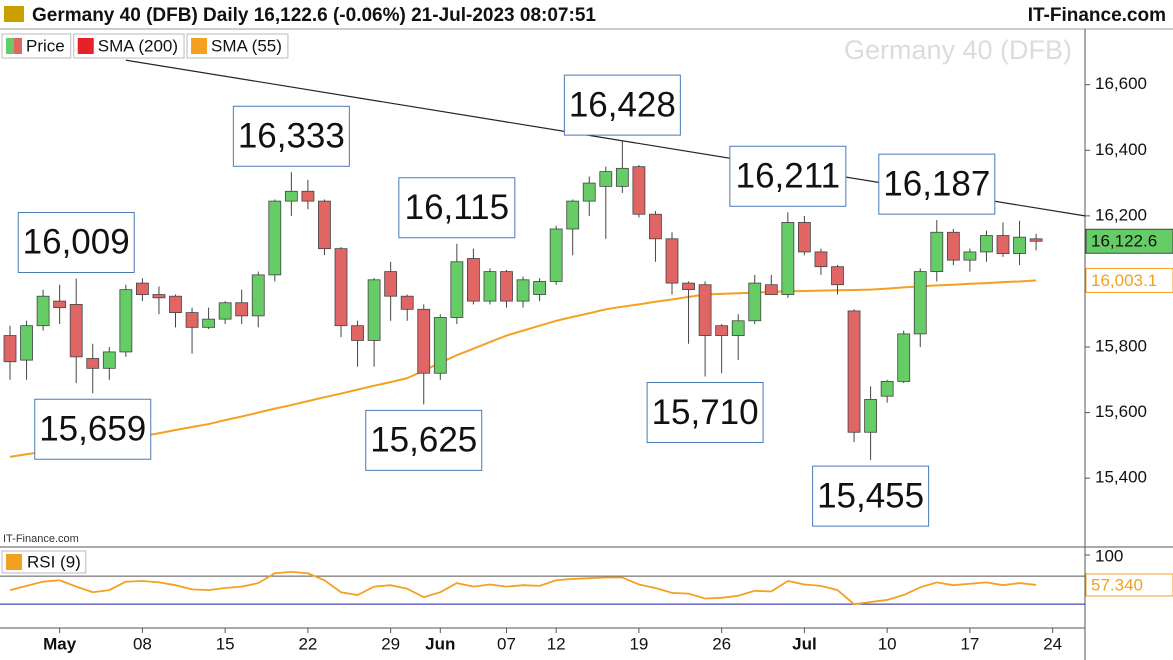  Describe the element at coordinates (556, 643) in the screenshot. I see `x-tick-label: 12` at that location.